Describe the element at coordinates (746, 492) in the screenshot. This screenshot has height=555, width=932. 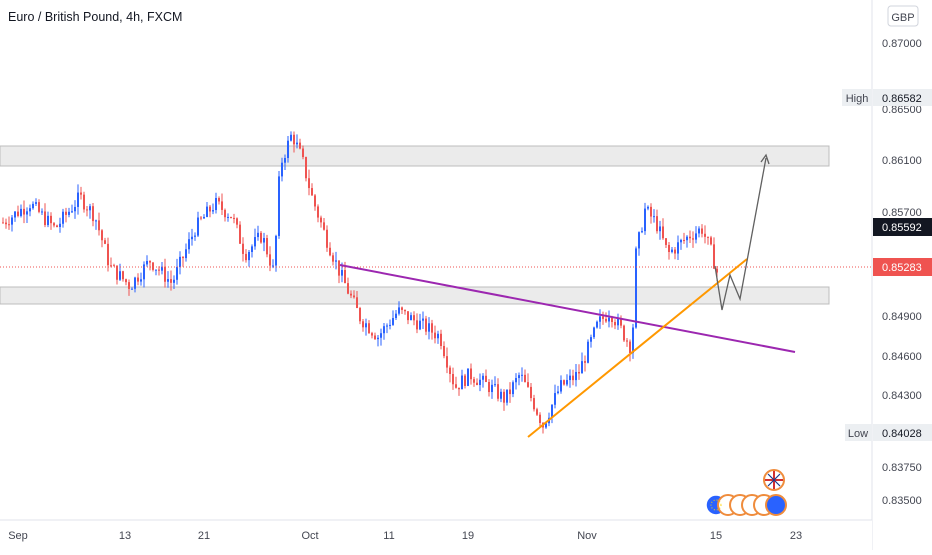
I see `events-group` at that location.